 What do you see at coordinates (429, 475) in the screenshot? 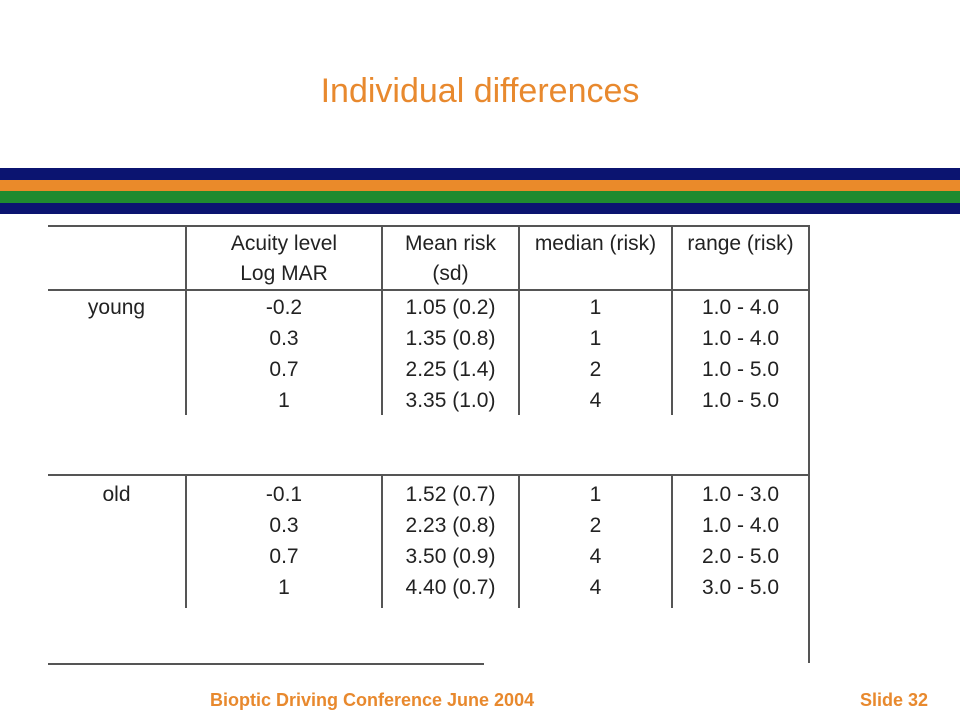
I see `group-separator` at bounding box center [429, 475].